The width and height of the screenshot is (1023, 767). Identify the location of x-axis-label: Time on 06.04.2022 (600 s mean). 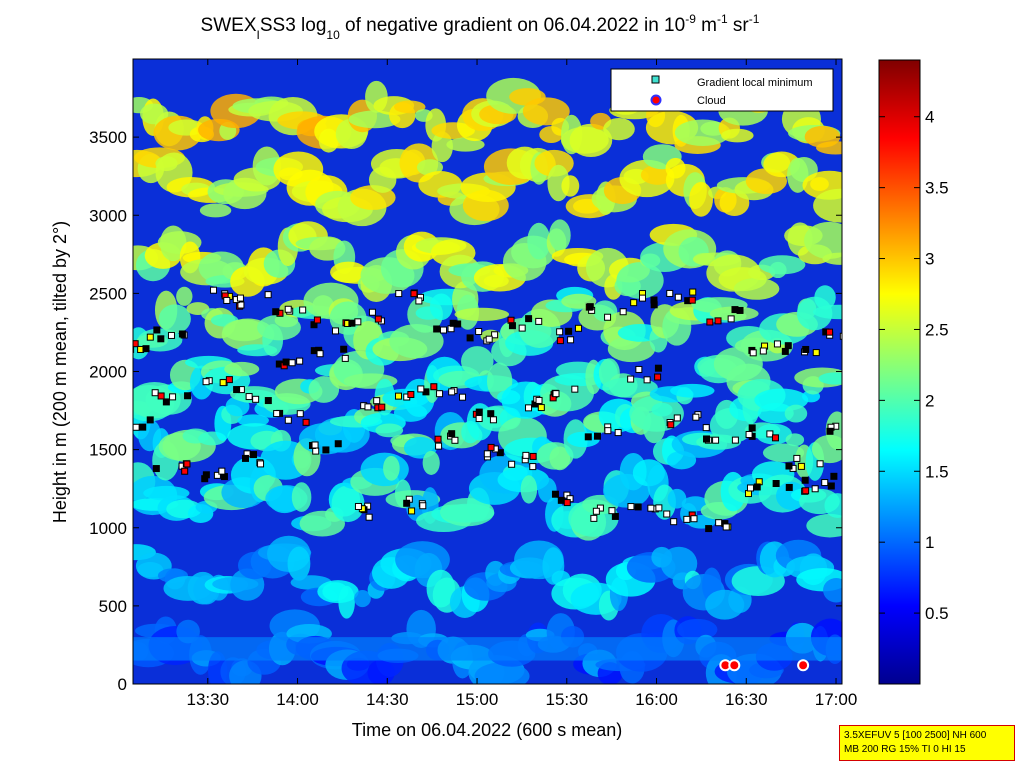
(487, 730).